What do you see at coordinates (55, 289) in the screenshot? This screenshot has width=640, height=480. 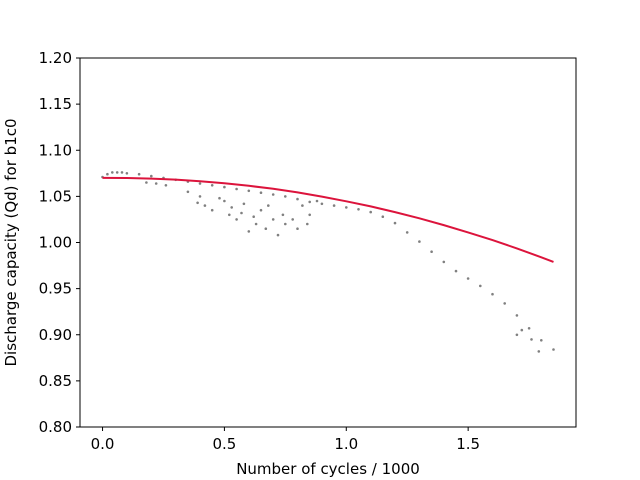 I see `y-tick-label: 0.95` at bounding box center [55, 289].